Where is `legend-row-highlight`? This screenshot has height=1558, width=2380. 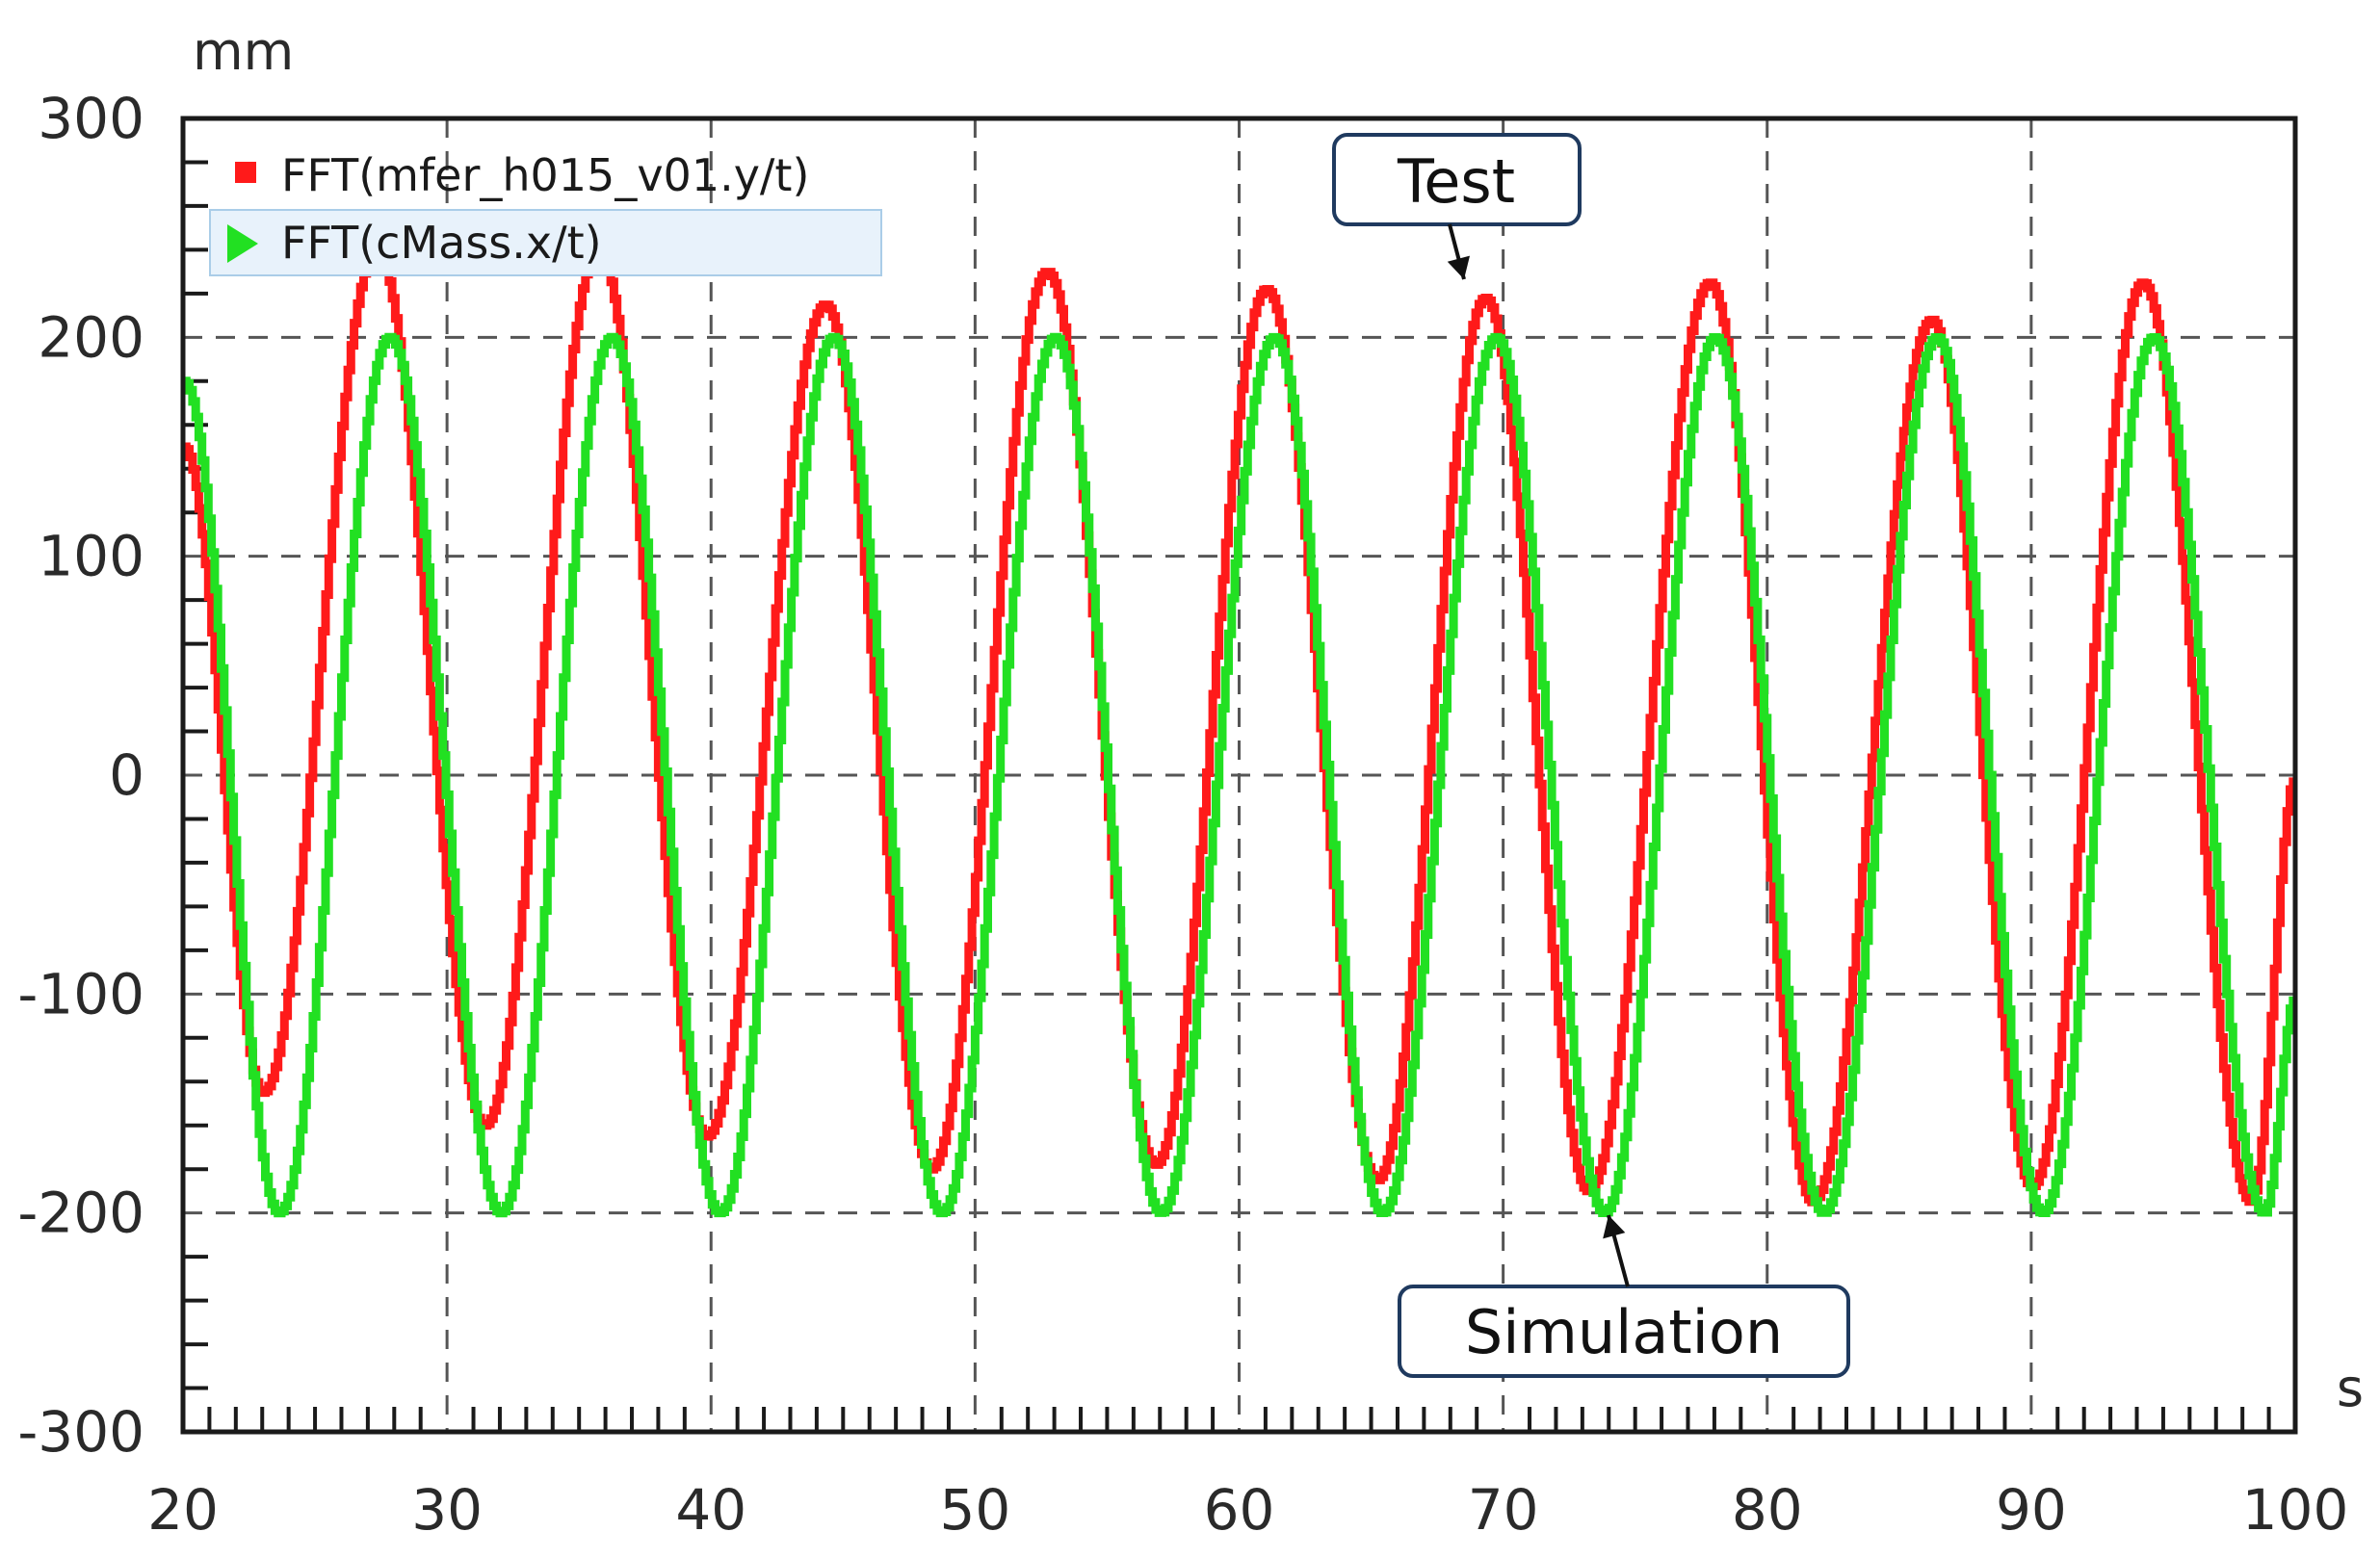
legend-row-highlight is located at coordinates (545, 243).